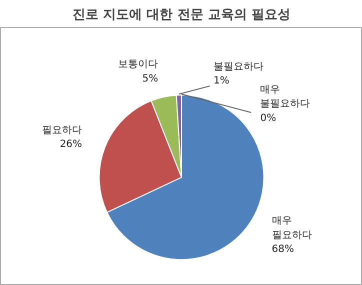 This screenshot has height=285, width=362. I want to click on data-label: 1%, so click(221, 81).